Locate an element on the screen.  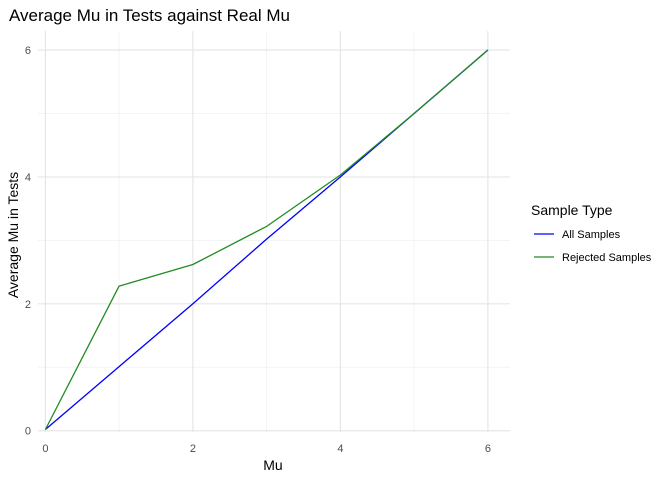
y-tick-label: 2 is located at coordinates (28, 305).